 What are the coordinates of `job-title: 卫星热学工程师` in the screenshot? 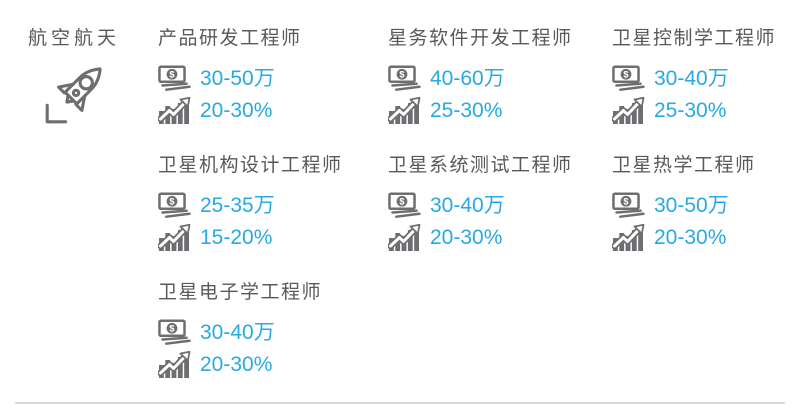 It's located at (684, 165).